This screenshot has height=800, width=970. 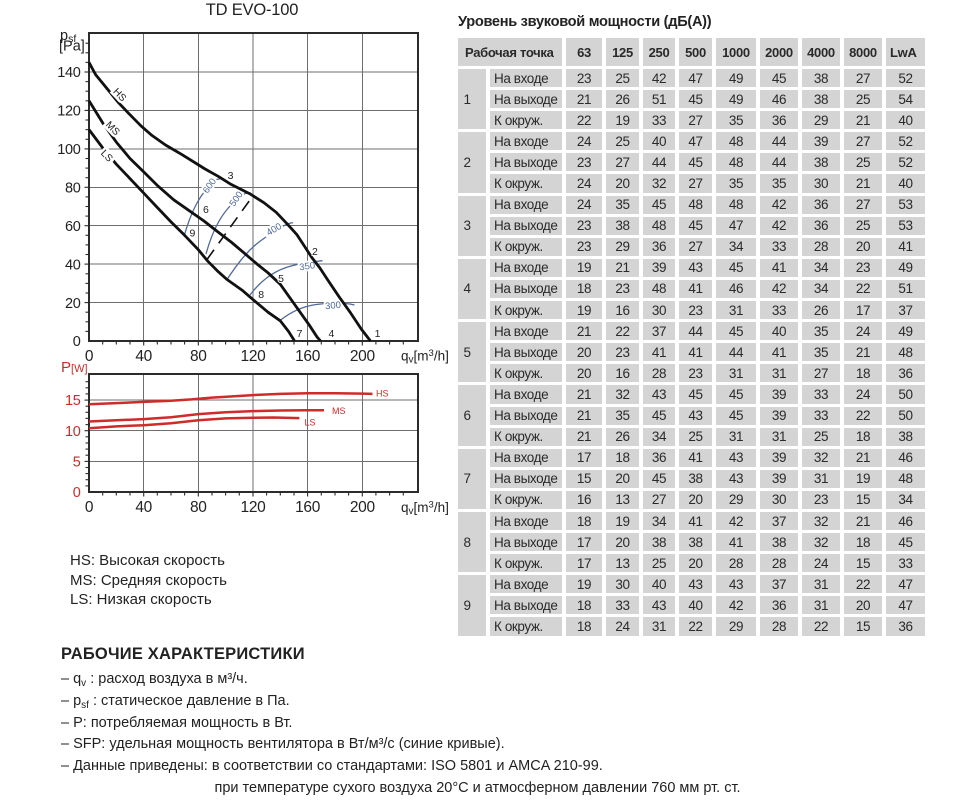 I want to click on svg-text: 300, so click(x=333, y=306).